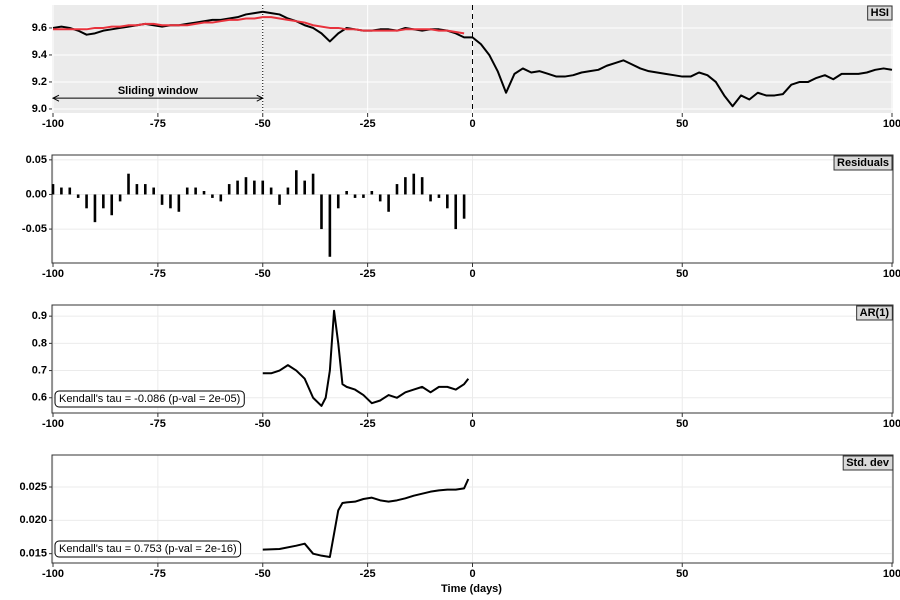 The height and width of the screenshot is (600, 900). What do you see at coordinates (39, 82) in the screenshot?
I see `y-tick-label: 9.2` at bounding box center [39, 82].